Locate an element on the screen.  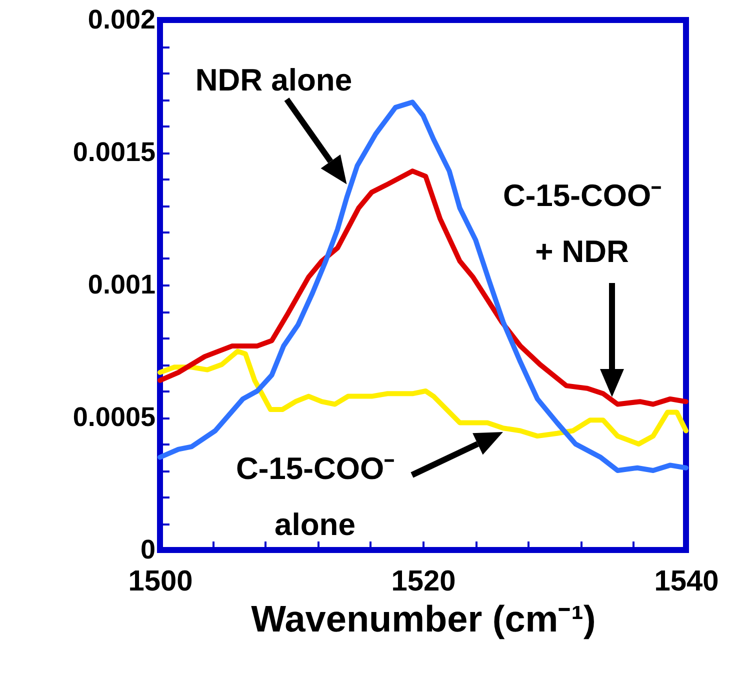
y-tick-label: 0.0005 is located at coordinates (114, 417).